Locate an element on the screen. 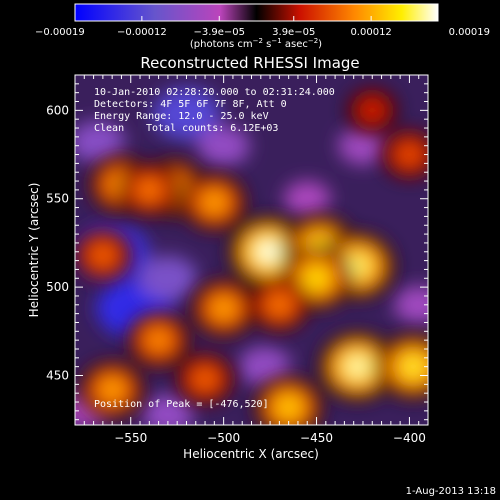 The image size is (500, 500). annotation-algorithm: Clean is located at coordinates (109, 128).